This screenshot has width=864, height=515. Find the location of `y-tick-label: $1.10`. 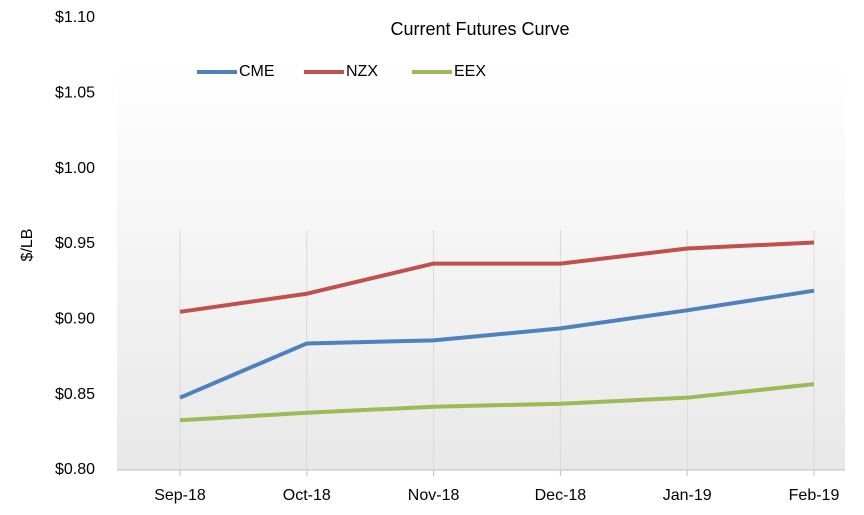

y-tick-label: $1.10 is located at coordinates (75, 17).